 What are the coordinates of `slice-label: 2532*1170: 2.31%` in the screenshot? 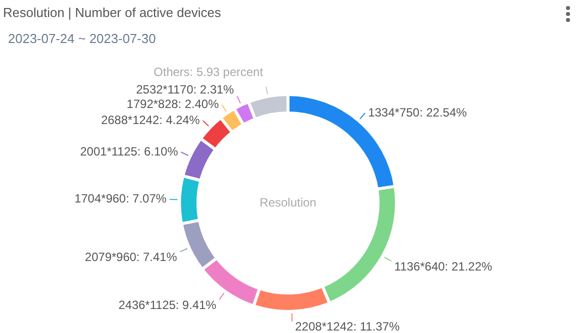 It's located at (185, 89).